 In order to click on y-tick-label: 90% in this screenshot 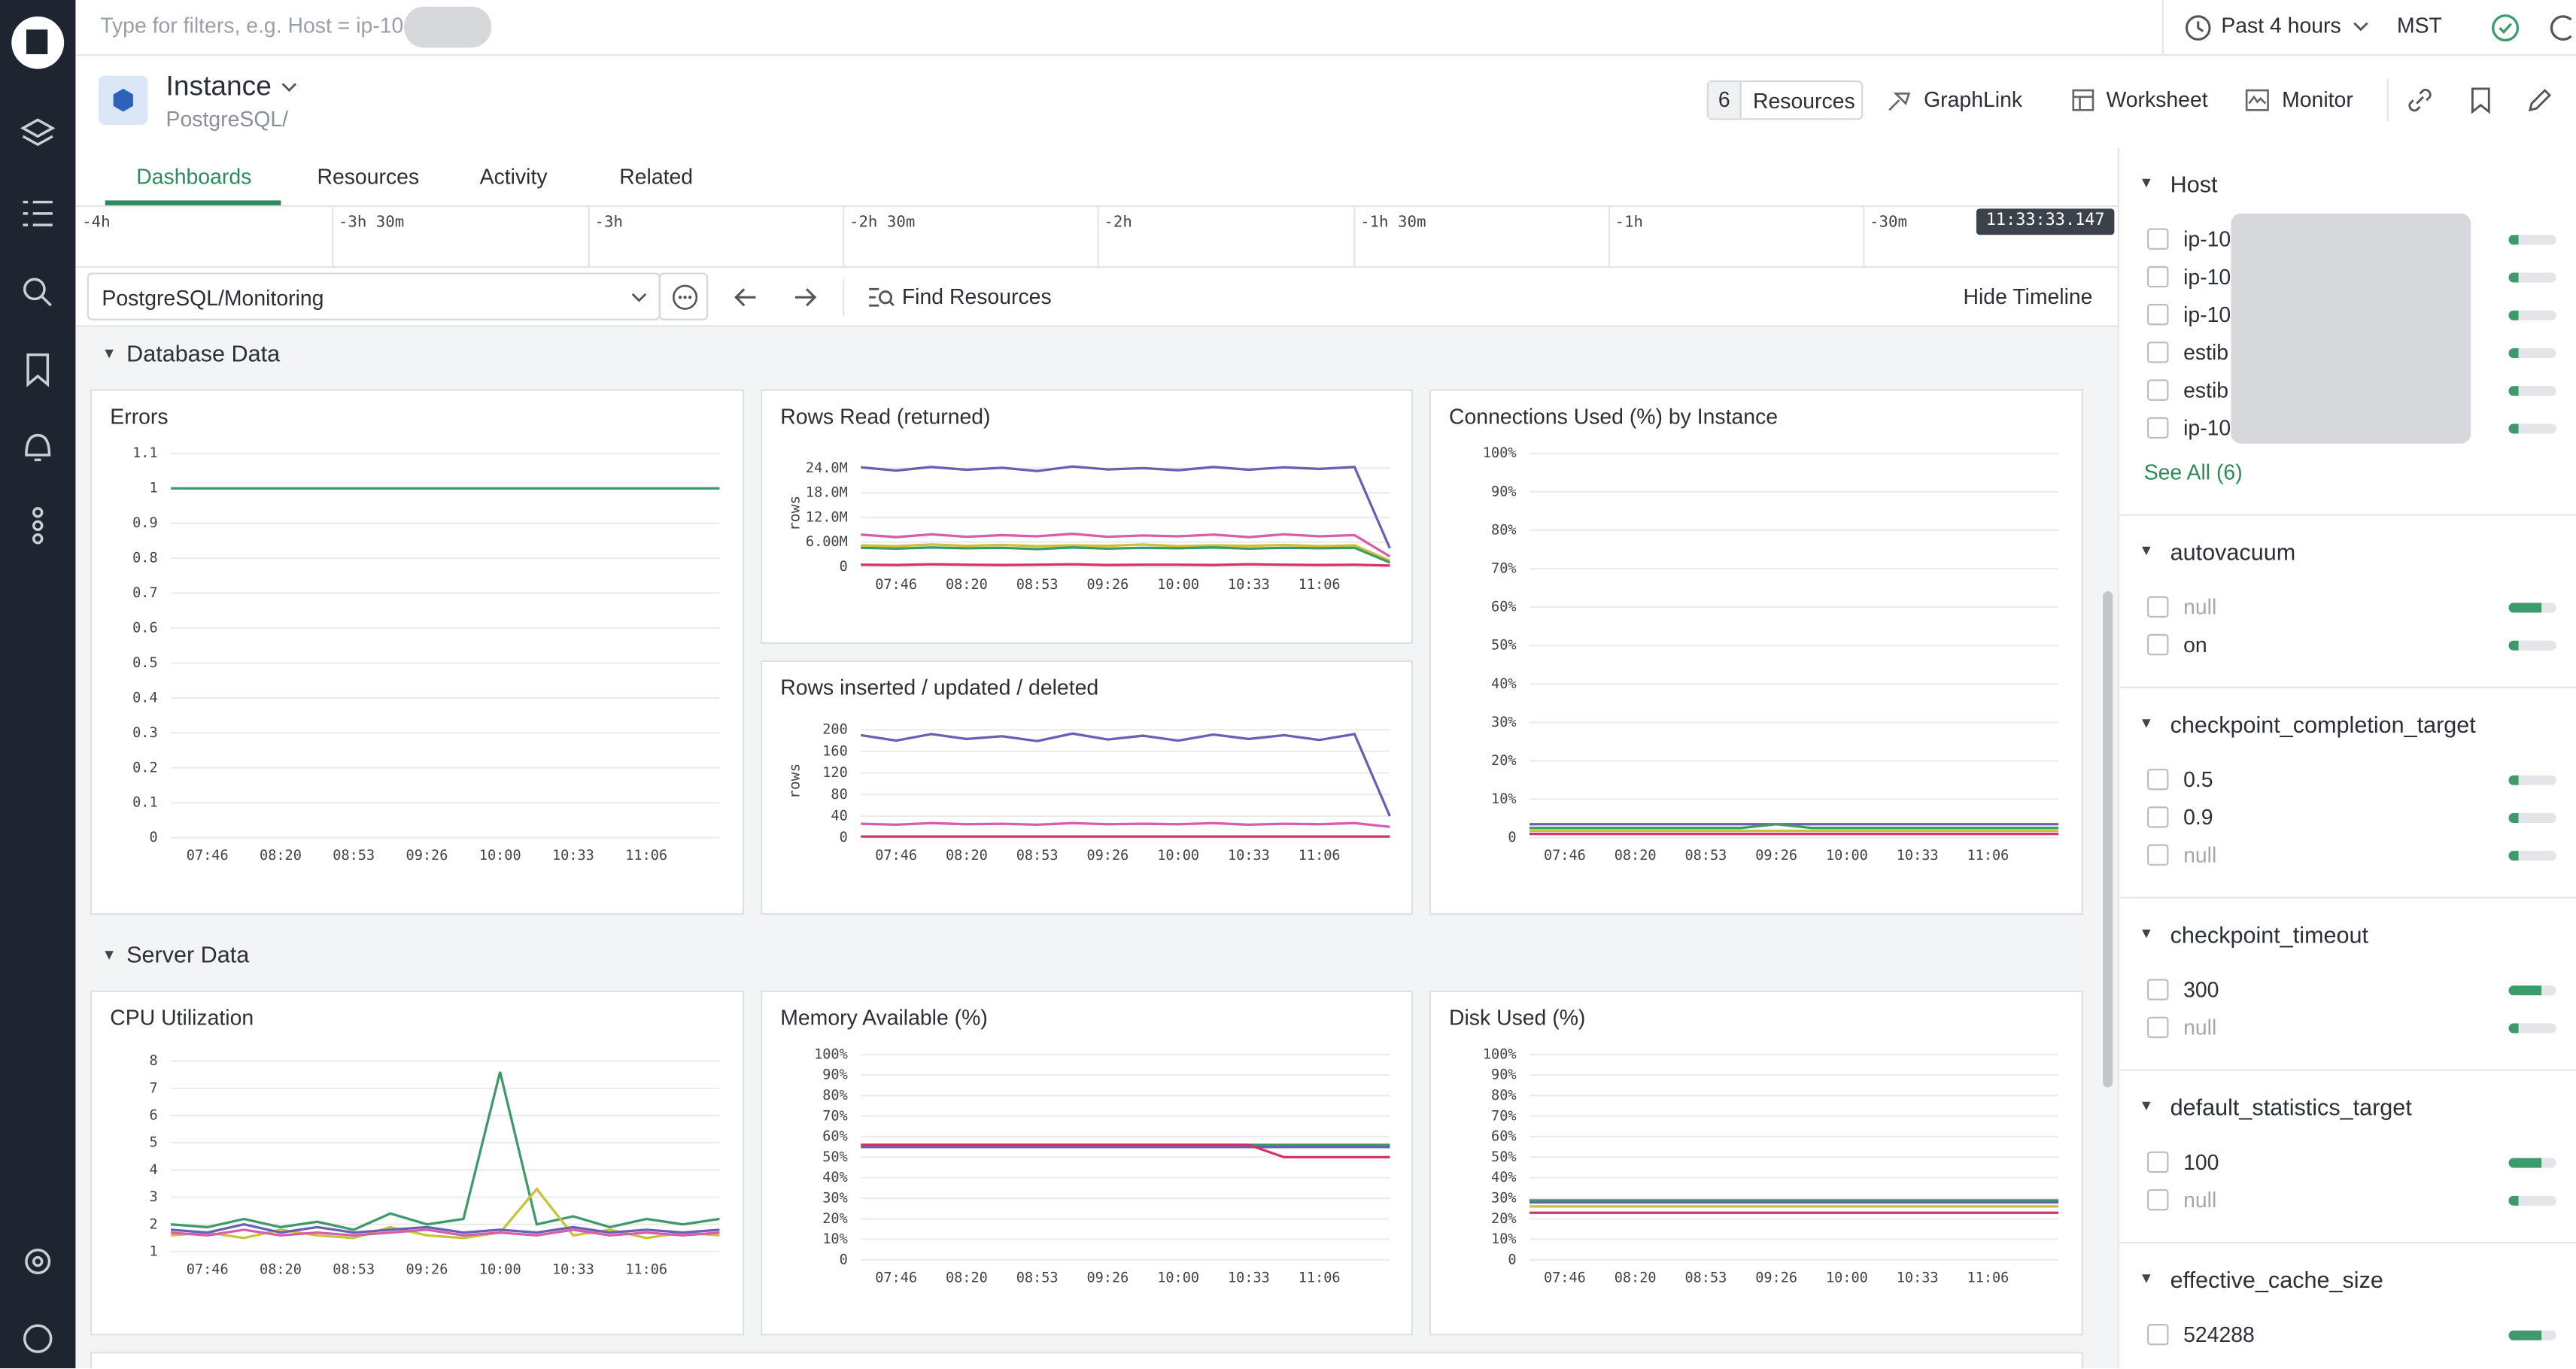, I will do `click(835, 1075)`.